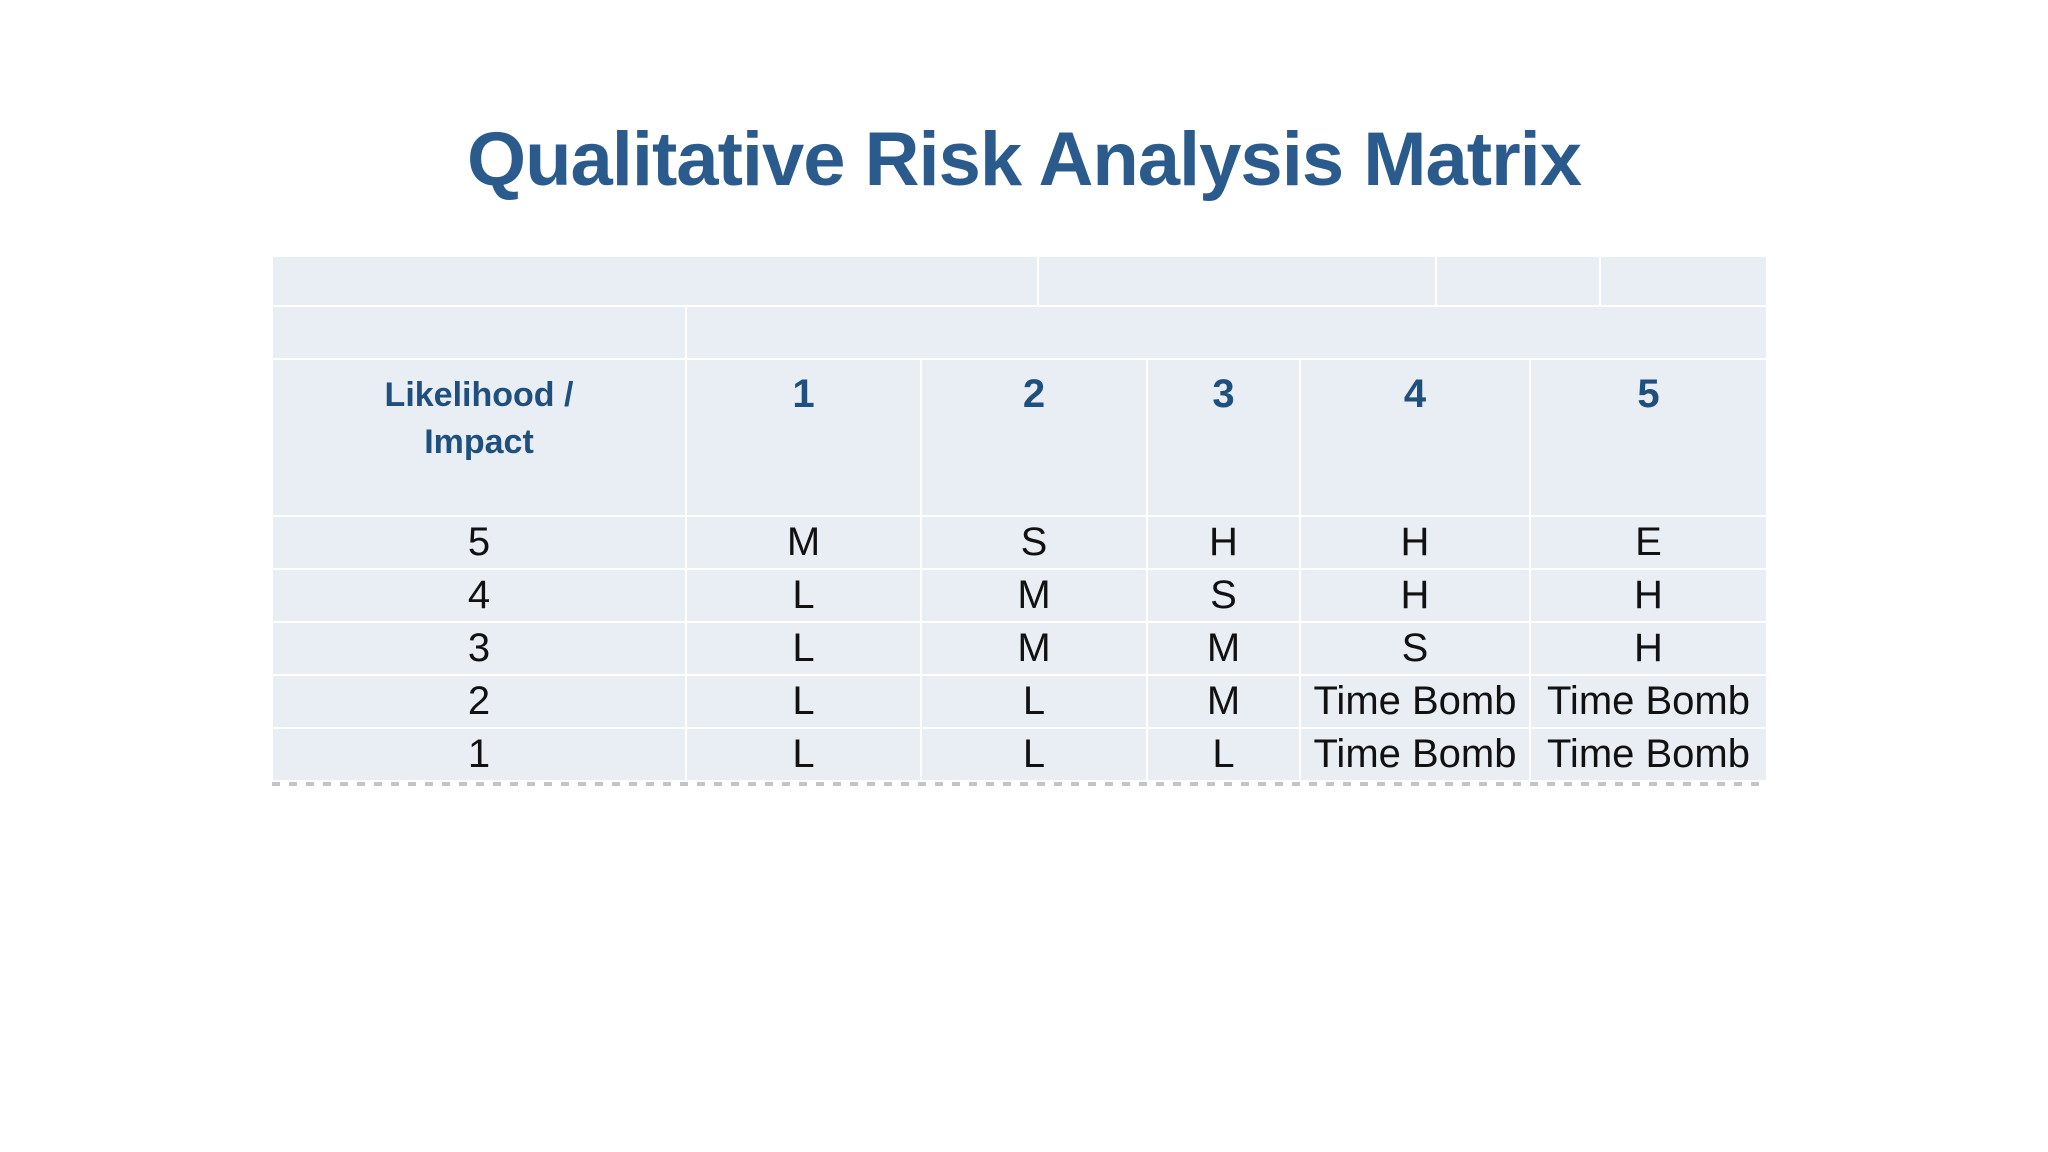  What do you see at coordinates (479, 701) in the screenshot?
I see `likelihood-label: 2` at bounding box center [479, 701].